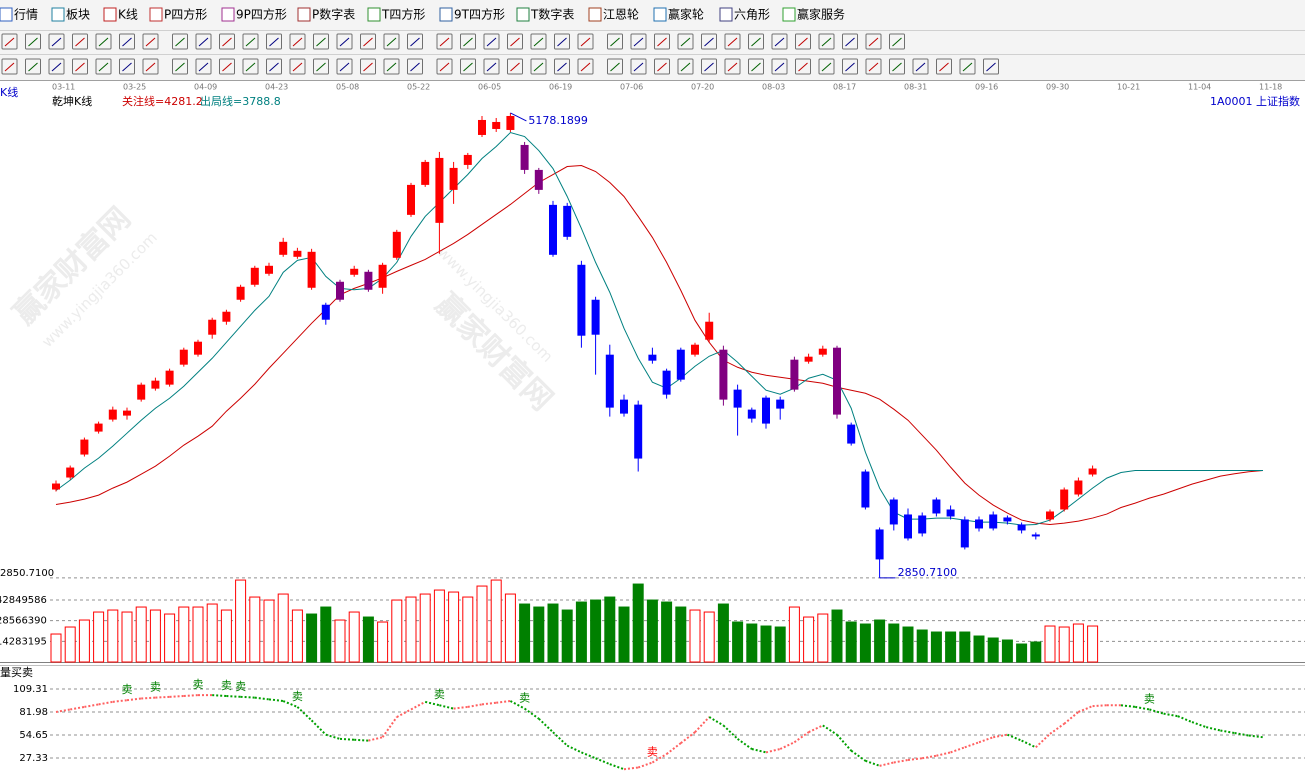 This screenshot has height=781, width=1305. What do you see at coordinates (26, 15) in the screenshot?
I see `menu-item: 行情` at bounding box center [26, 15].